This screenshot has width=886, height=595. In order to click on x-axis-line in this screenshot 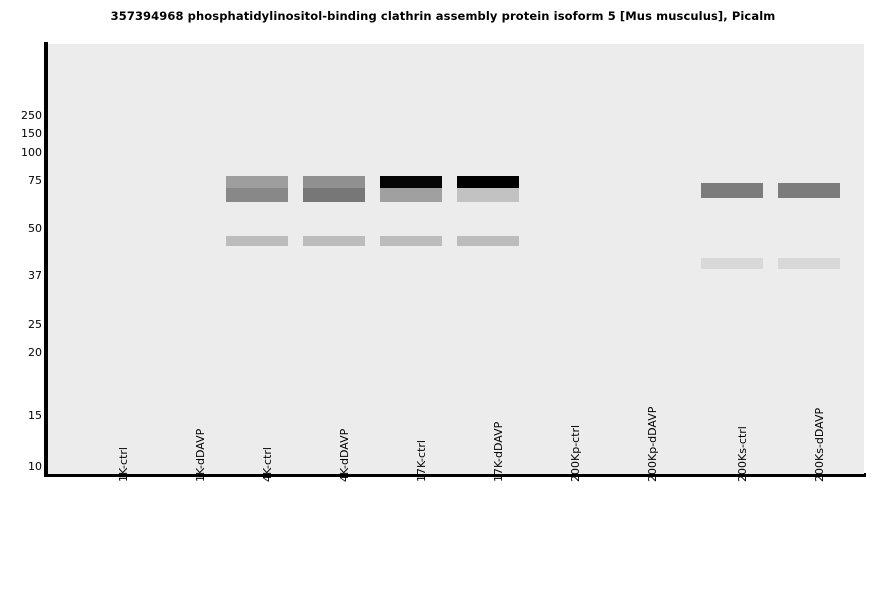, I will do `click(455, 475)`.